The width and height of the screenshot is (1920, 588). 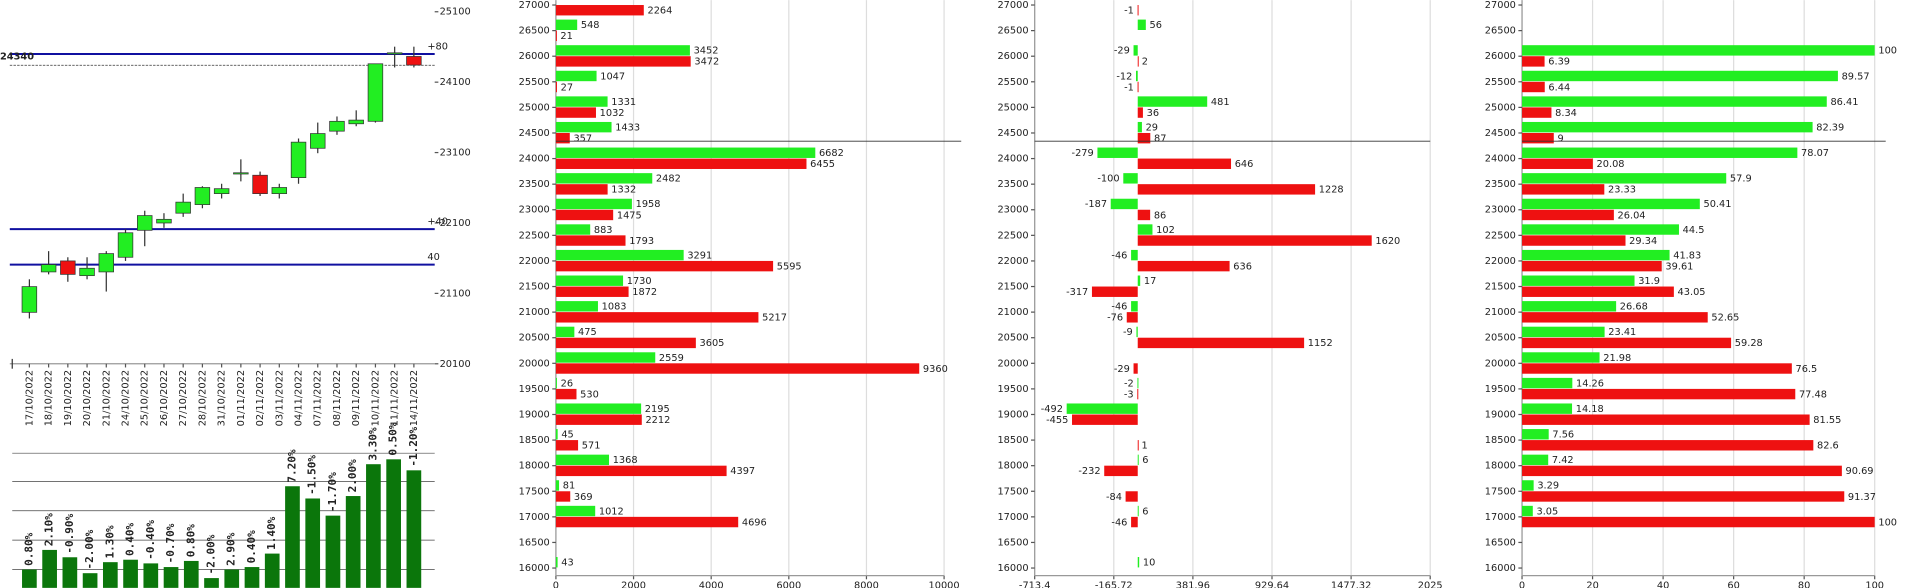 I want to click on y-tick-label: 21500, so click(x=1500, y=287).